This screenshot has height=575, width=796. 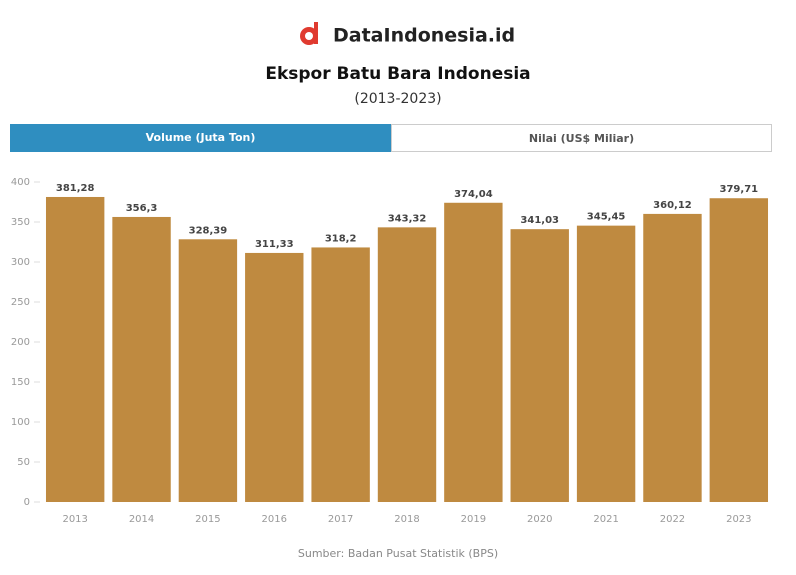 I want to click on source: Sumber: Badan Pusat Statistik (BPS), so click(x=398, y=553).